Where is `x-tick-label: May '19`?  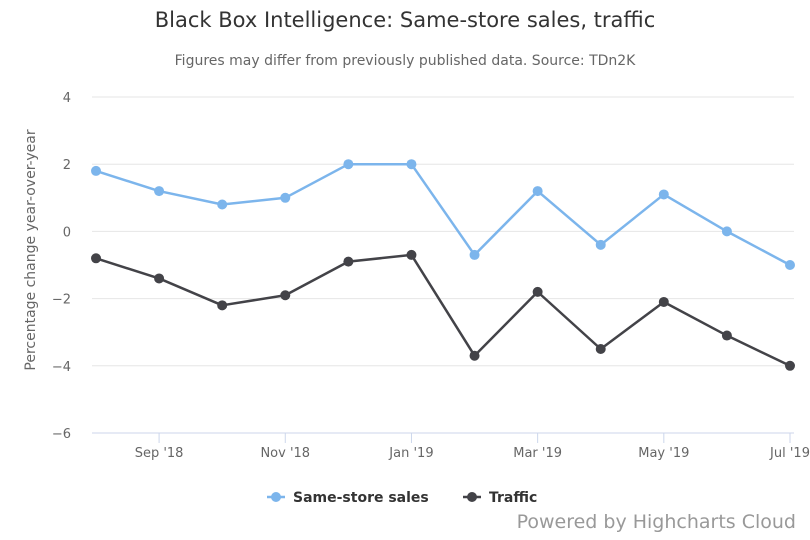
x-tick-label: May '19 is located at coordinates (663, 453).